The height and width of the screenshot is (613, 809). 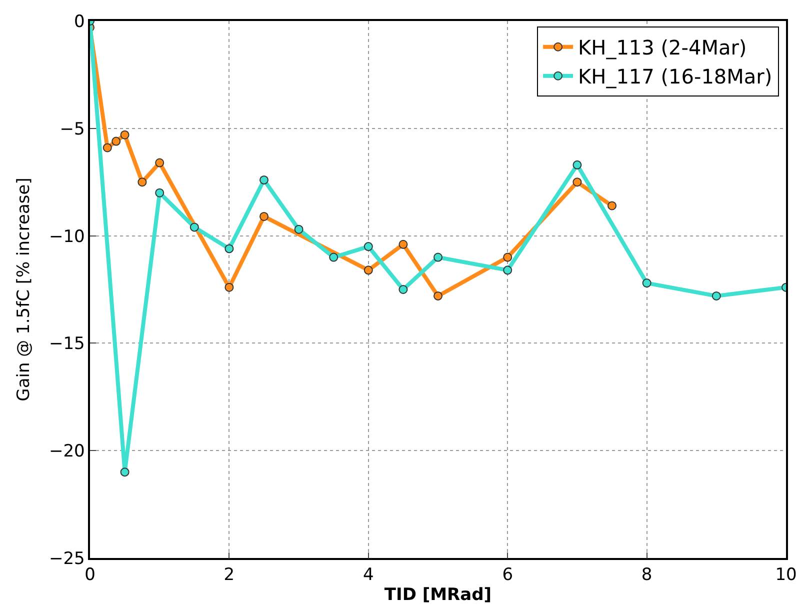 What do you see at coordinates (24, 290) in the screenshot?
I see `y-axis-title: Gain @ 1.5fC [% increase]` at bounding box center [24, 290].